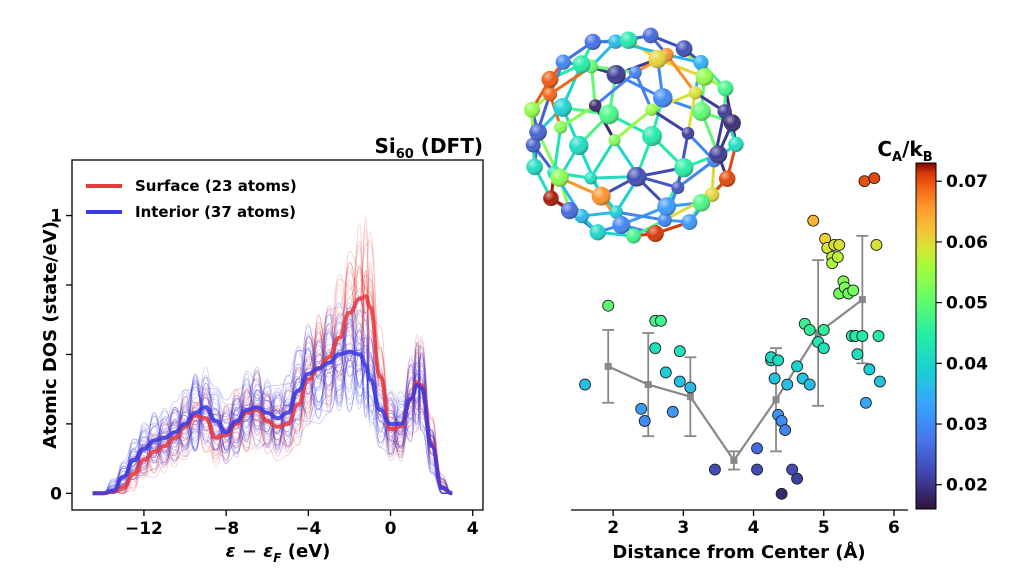 This screenshot has height=582, width=1024. What do you see at coordinates (391, 529) in the screenshot?
I see `dos-x-tick-label: 0` at bounding box center [391, 529].